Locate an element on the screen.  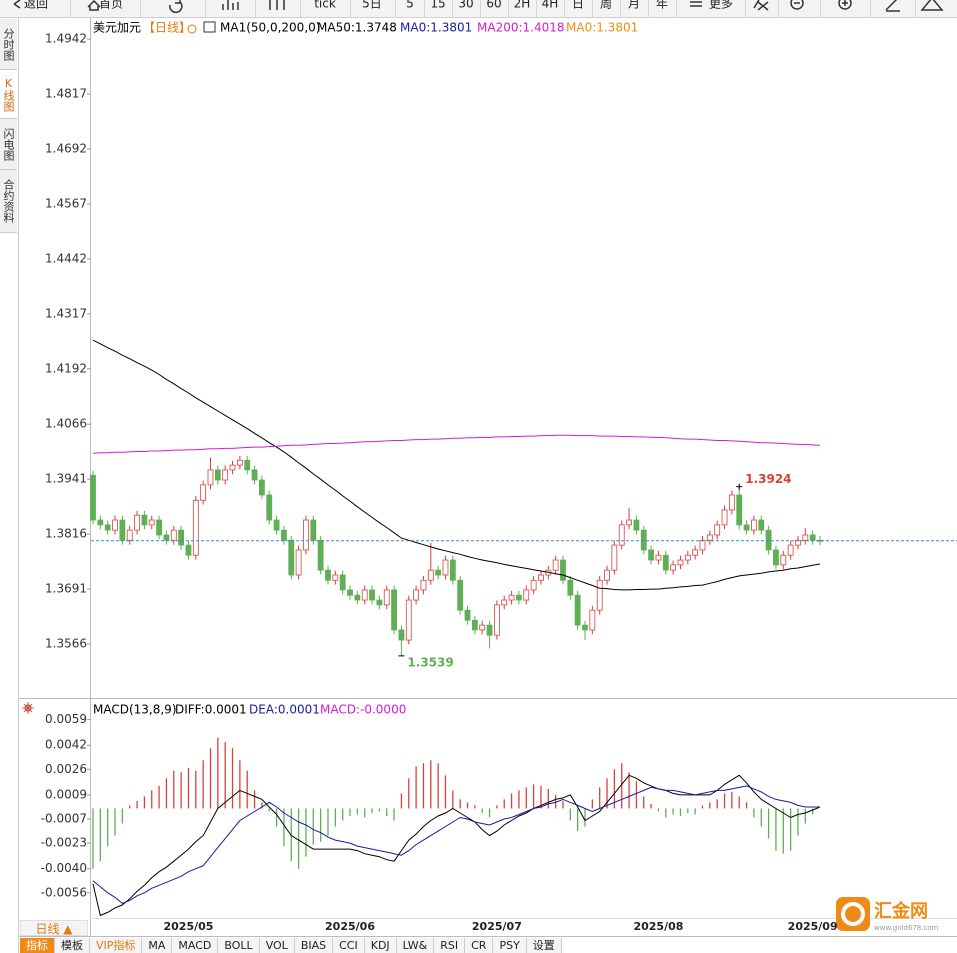
toolbar-button: 返回 is located at coordinates (36, 5).